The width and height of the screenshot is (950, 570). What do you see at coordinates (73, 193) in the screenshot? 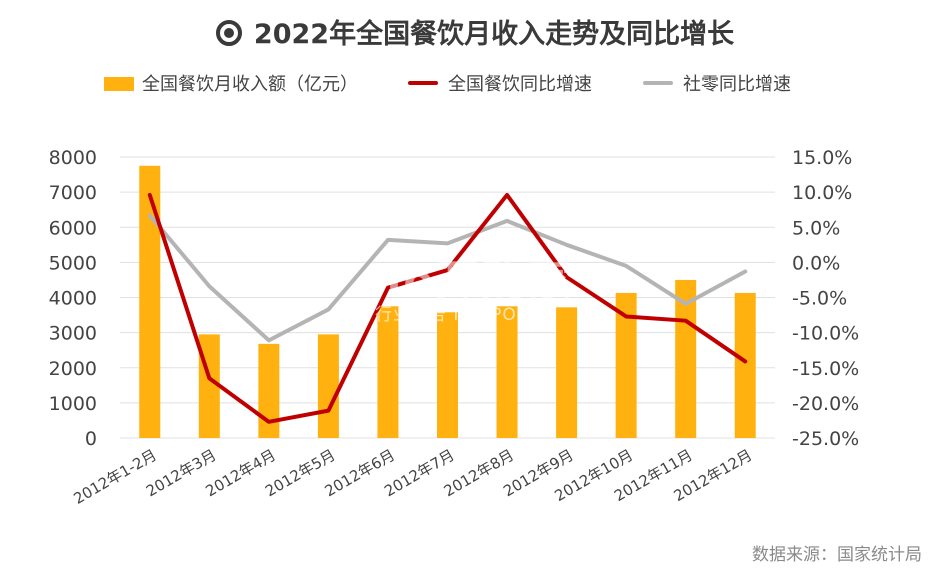
I see `y-left-tick-label: 7000` at bounding box center [73, 193].